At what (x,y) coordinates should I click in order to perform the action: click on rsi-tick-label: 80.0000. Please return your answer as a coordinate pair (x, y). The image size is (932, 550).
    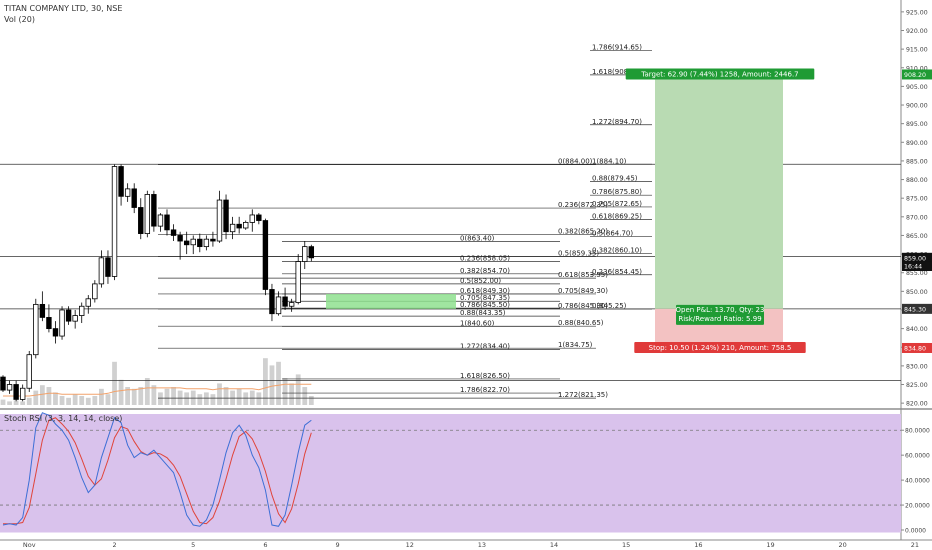
    Looking at the image, I should click on (917, 431).